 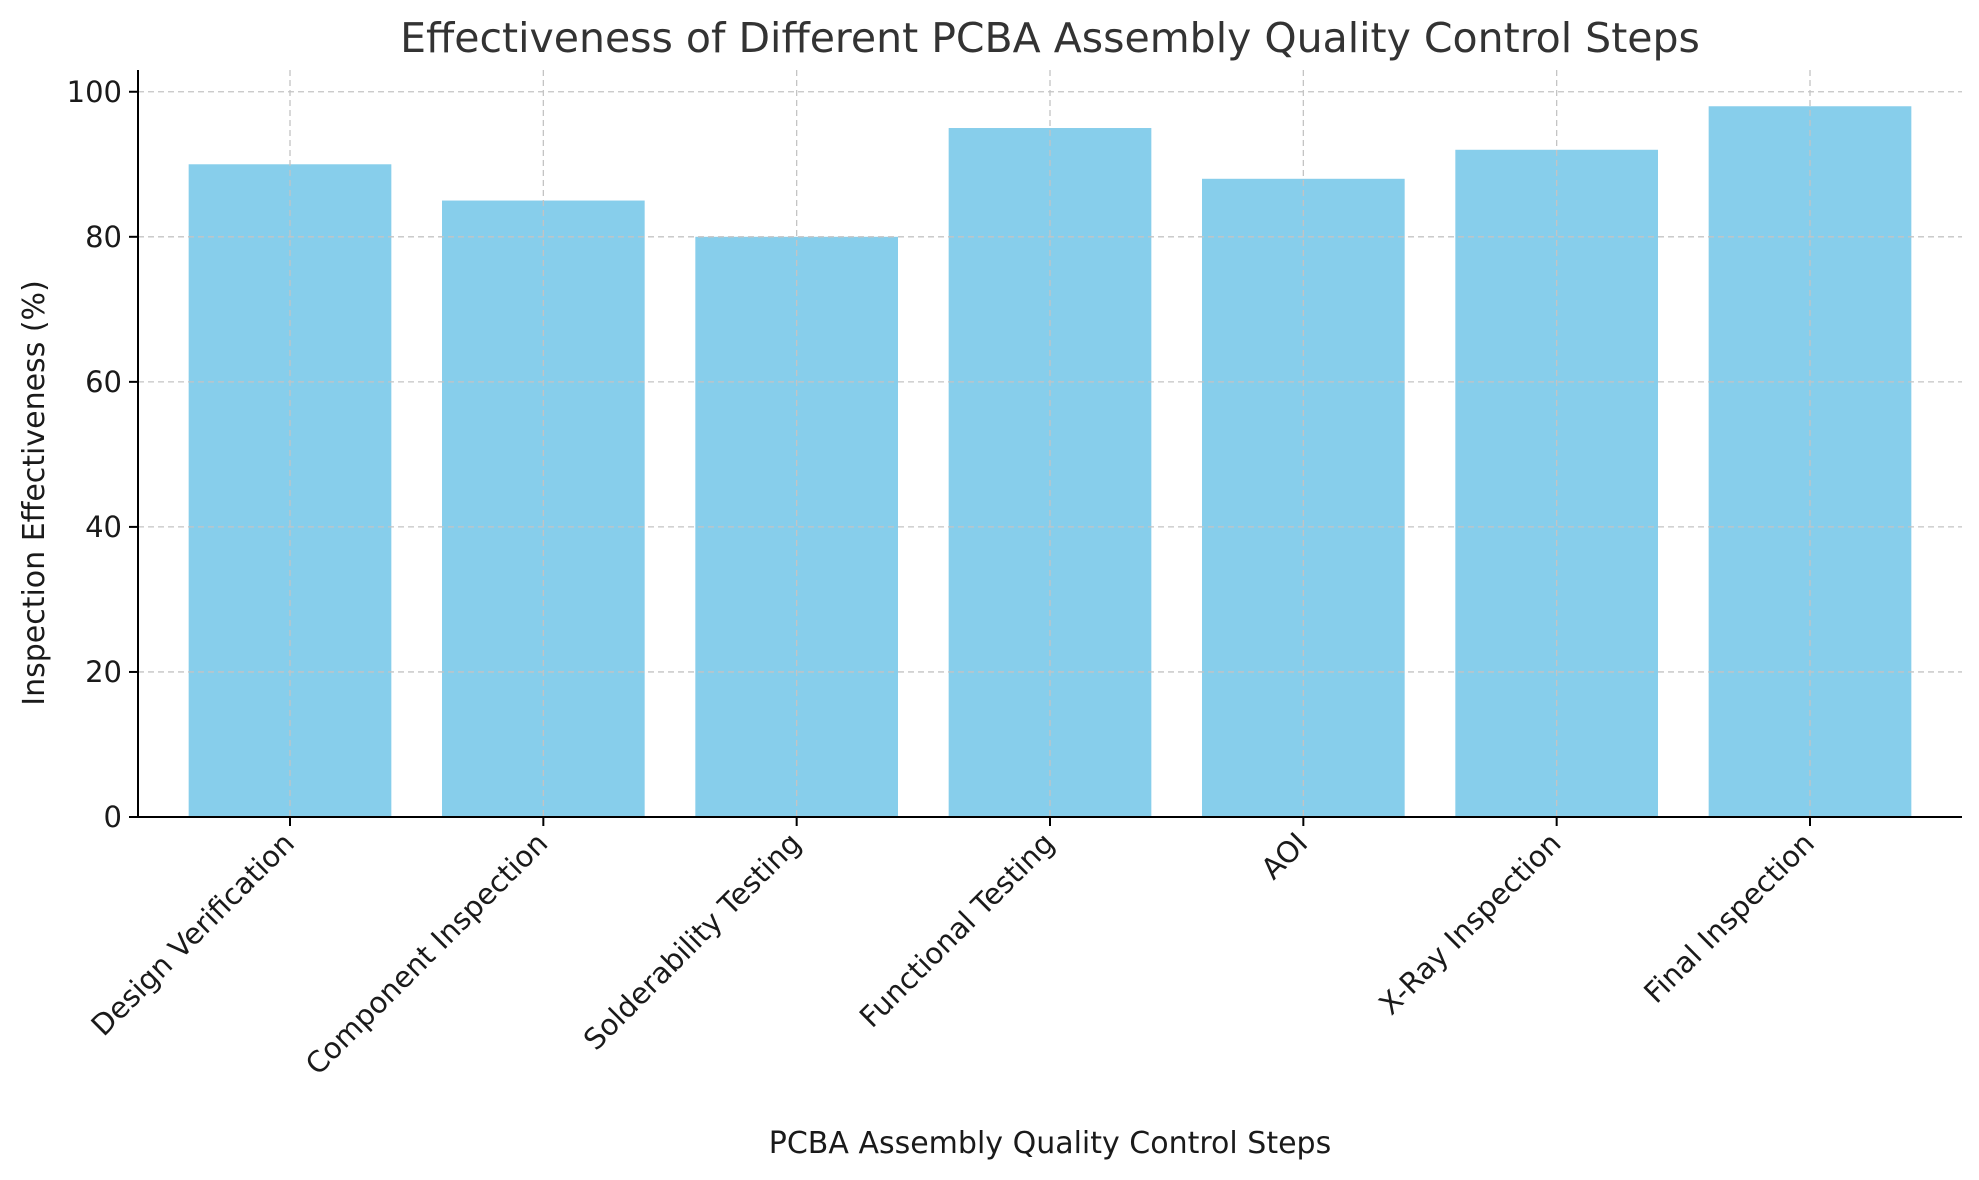 I want to click on y-axis-title: Inspection Effectiveness (%), so click(x=34, y=493).